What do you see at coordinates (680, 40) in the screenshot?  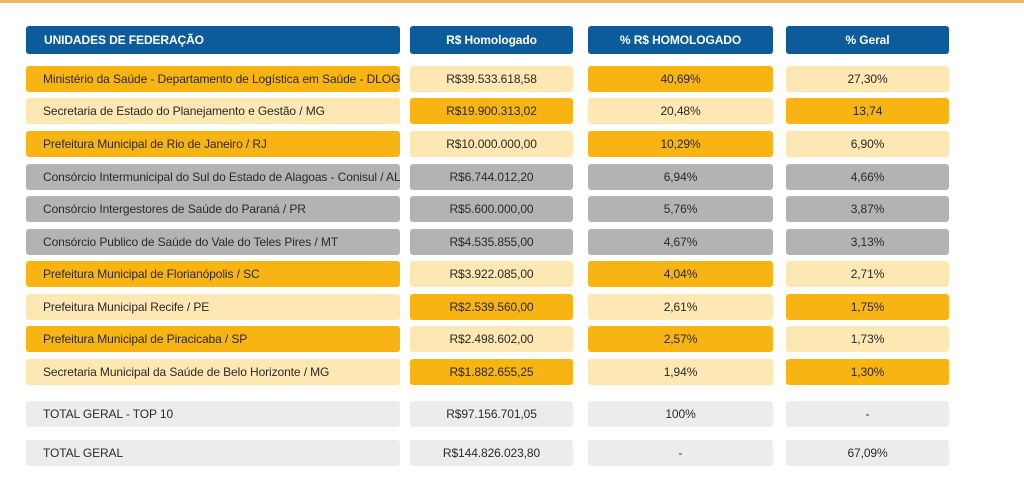 I see `header-pct-homologado: % R$ HOMOLOGADO` at bounding box center [680, 40].